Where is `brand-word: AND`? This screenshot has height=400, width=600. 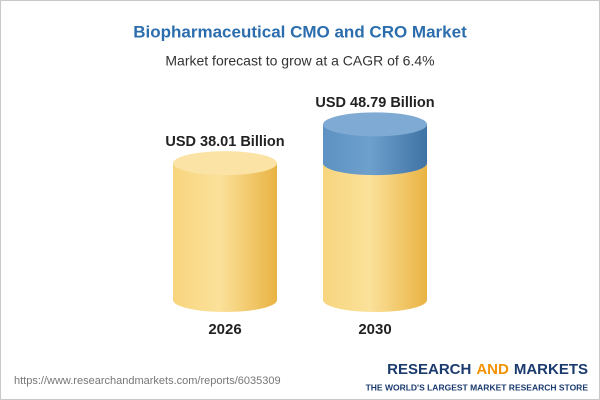
brand-word: AND is located at coordinates (492, 369).